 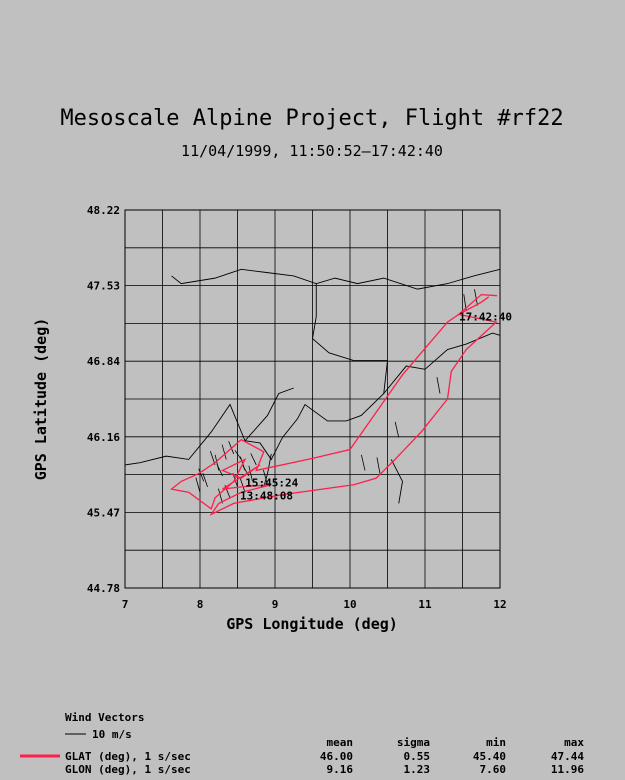 I want to click on stat-header-sigma: sigma, so click(x=413, y=742).